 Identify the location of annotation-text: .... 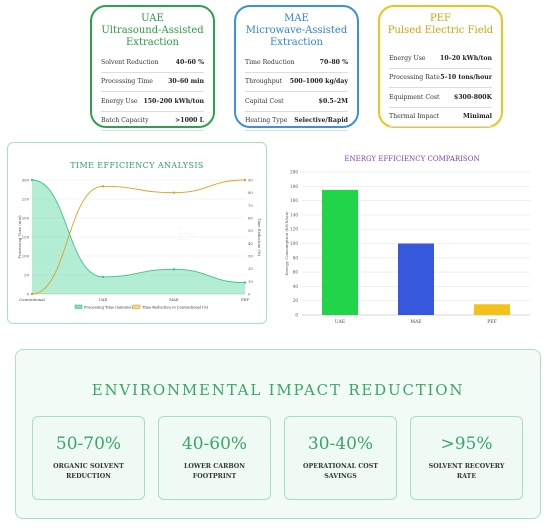
(180, 227).